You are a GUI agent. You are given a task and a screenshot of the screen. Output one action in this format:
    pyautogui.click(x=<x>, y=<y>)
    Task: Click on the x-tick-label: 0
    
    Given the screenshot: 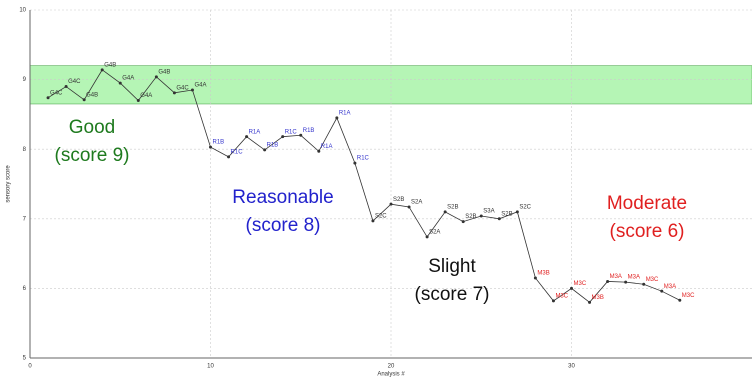 What is the action you would take?
    pyautogui.click(x=30, y=367)
    